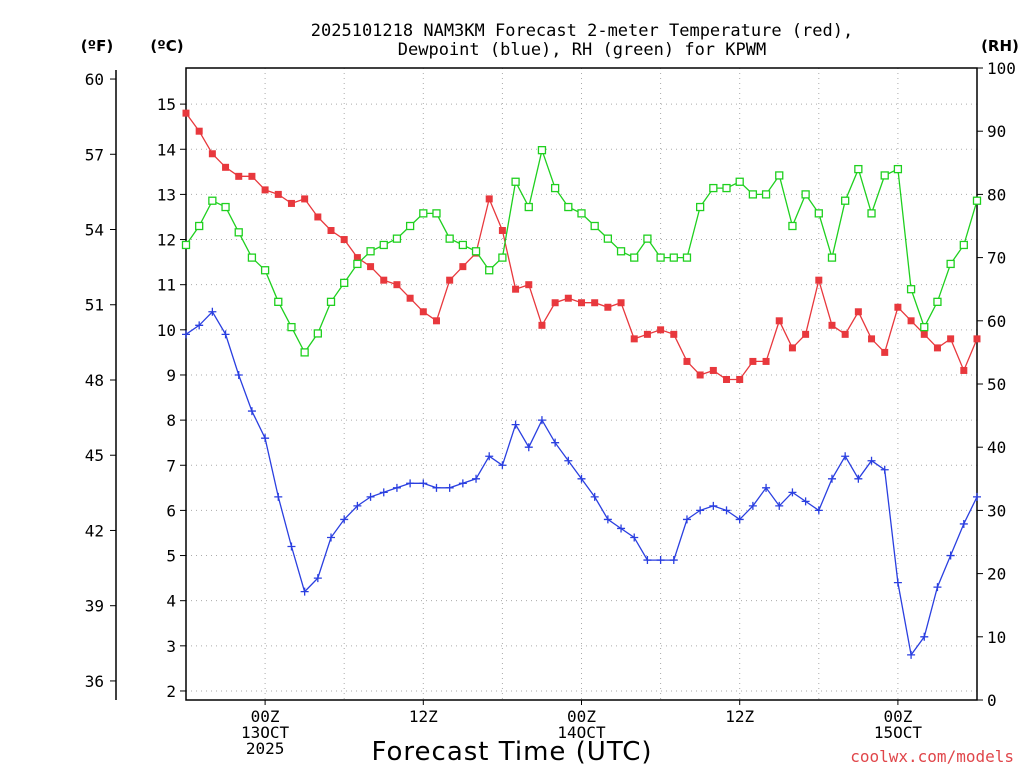 The width and height of the screenshot is (1024, 768). I want to click on x-axis-label: Forecast Time (UTC), so click(511, 752).